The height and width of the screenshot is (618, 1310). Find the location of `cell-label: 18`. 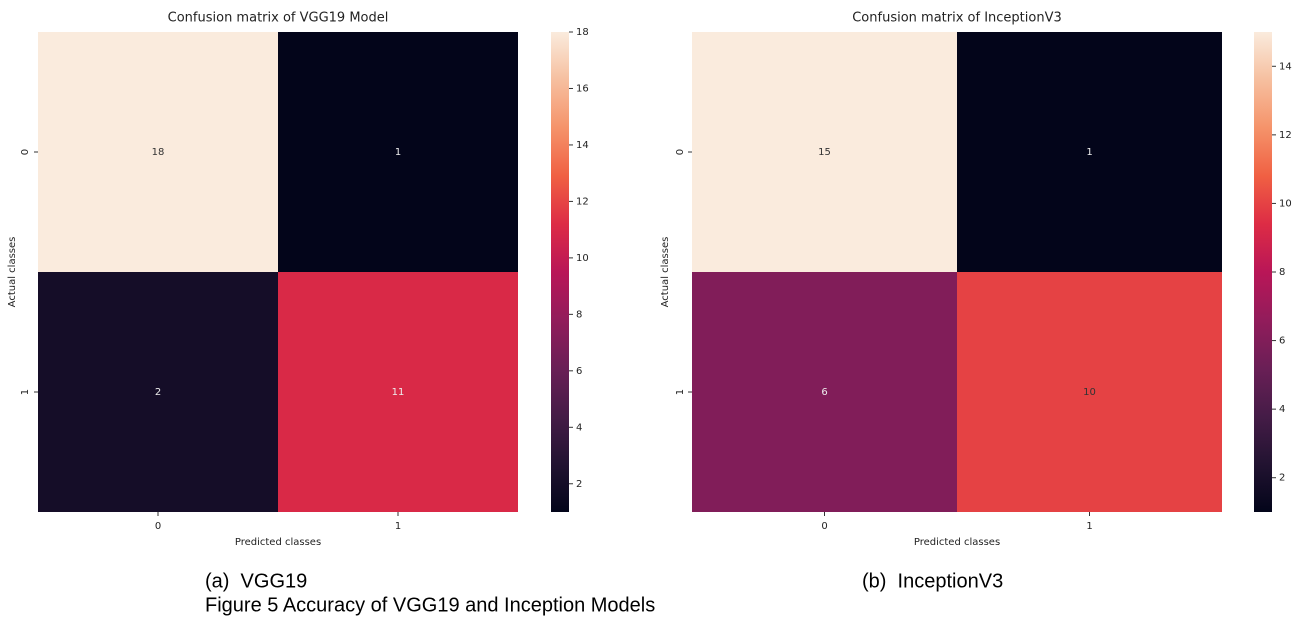

cell-label: 18 is located at coordinates (158, 152).